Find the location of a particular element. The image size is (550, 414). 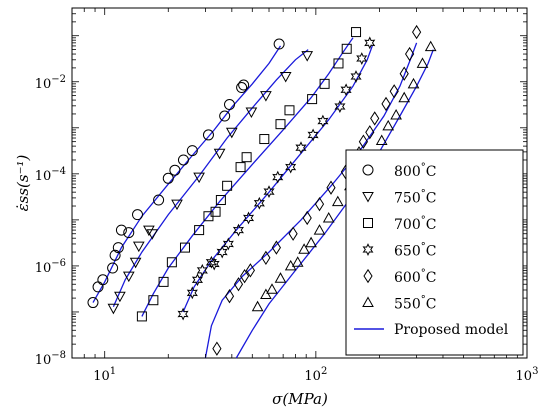

legend-marker-triangle-down is located at coordinates (368, 197).